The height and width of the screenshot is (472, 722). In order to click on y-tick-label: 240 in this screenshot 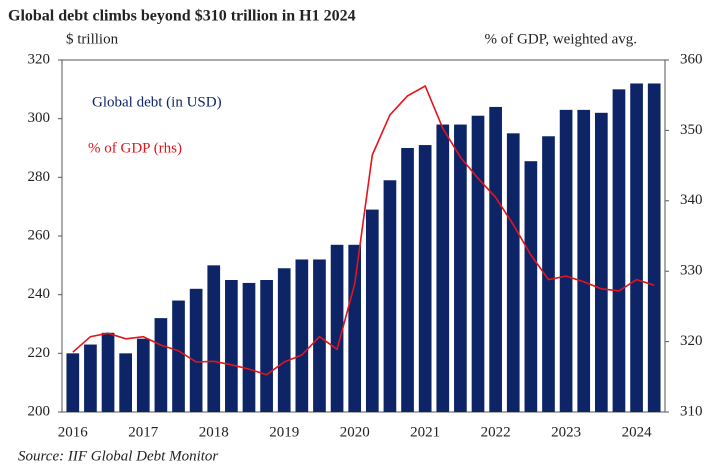, I will do `click(39, 294)`.